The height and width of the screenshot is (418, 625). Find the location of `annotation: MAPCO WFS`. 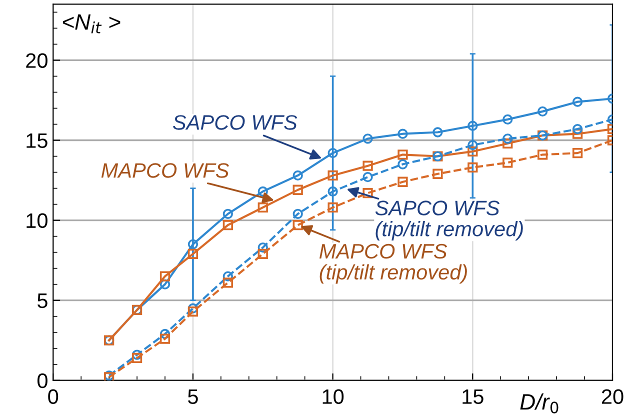

annotation: MAPCO WFS is located at coordinates (165, 170).